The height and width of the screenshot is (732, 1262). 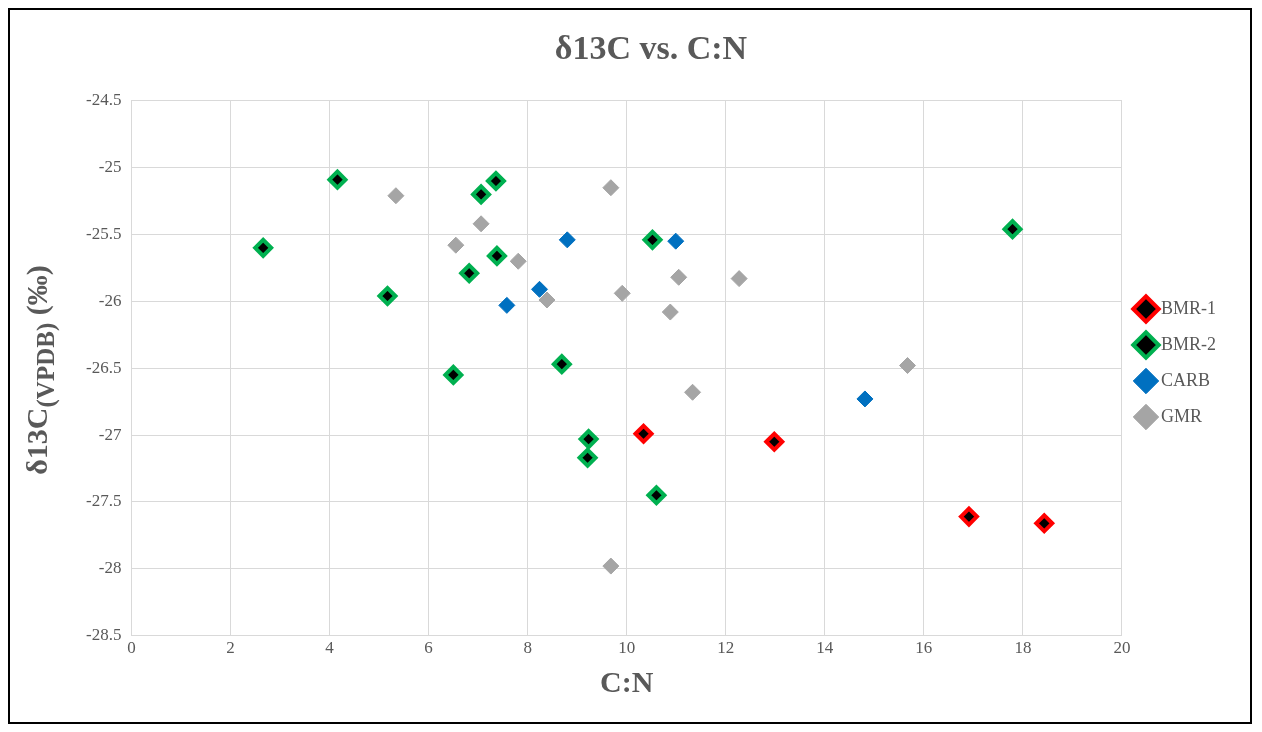 I want to click on x-tick-label: 10, so click(x=627, y=648).